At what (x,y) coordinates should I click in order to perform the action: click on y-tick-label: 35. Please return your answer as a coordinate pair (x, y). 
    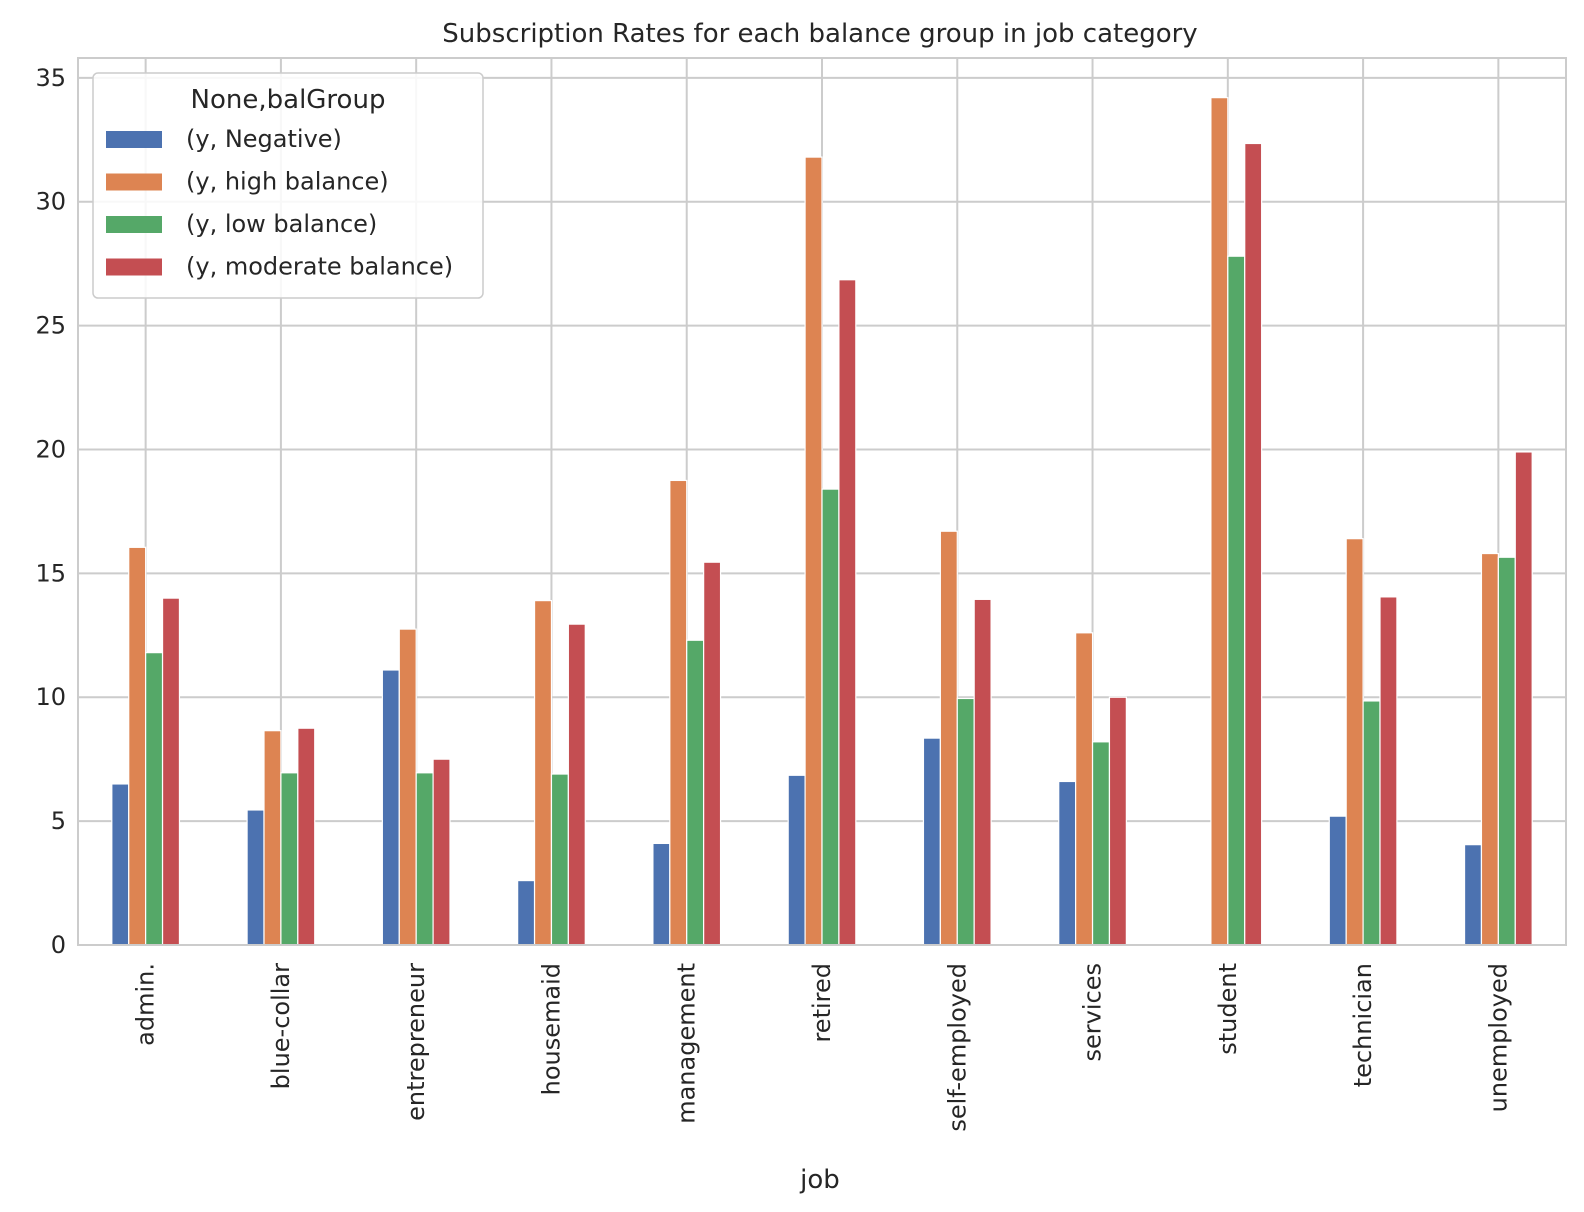
    Looking at the image, I should click on (50, 78).